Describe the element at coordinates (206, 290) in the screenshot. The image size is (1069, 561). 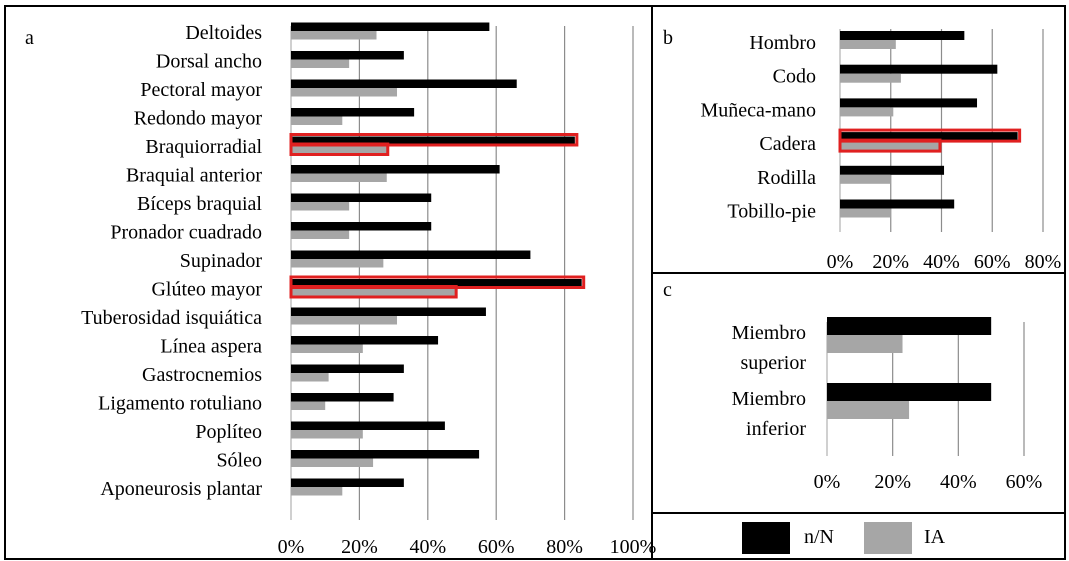
I see `category-label: Glúteo mayor` at that location.